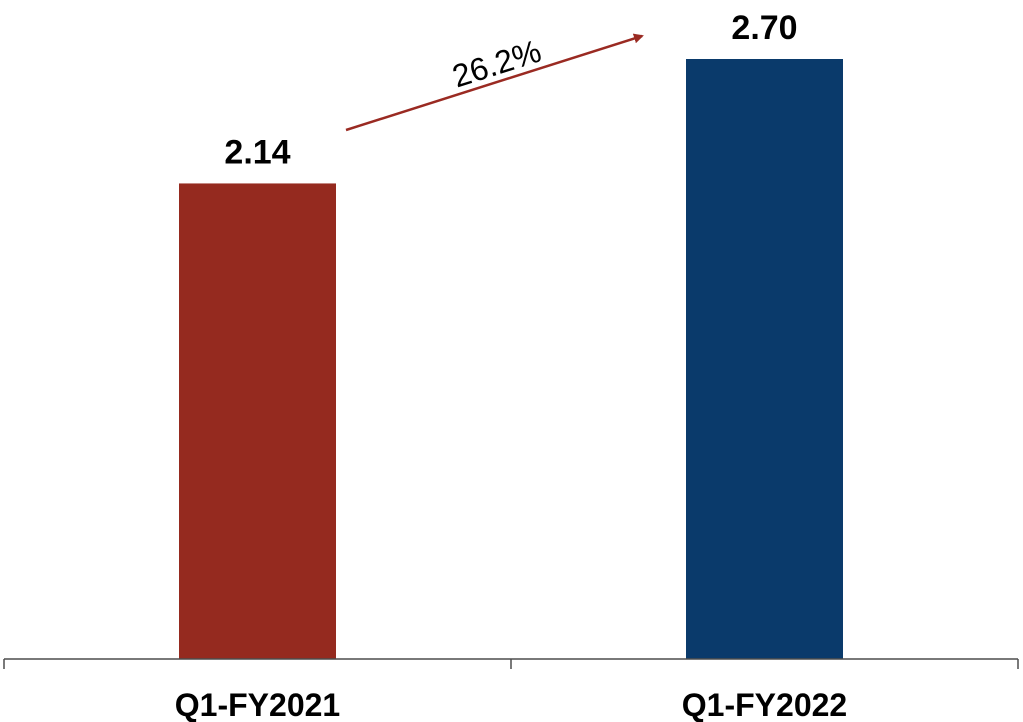 This screenshot has width=1023, height=722. Describe the element at coordinates (496, 64) in the screenshot. I see `growth-percentage-label: 26.2%` at that location.